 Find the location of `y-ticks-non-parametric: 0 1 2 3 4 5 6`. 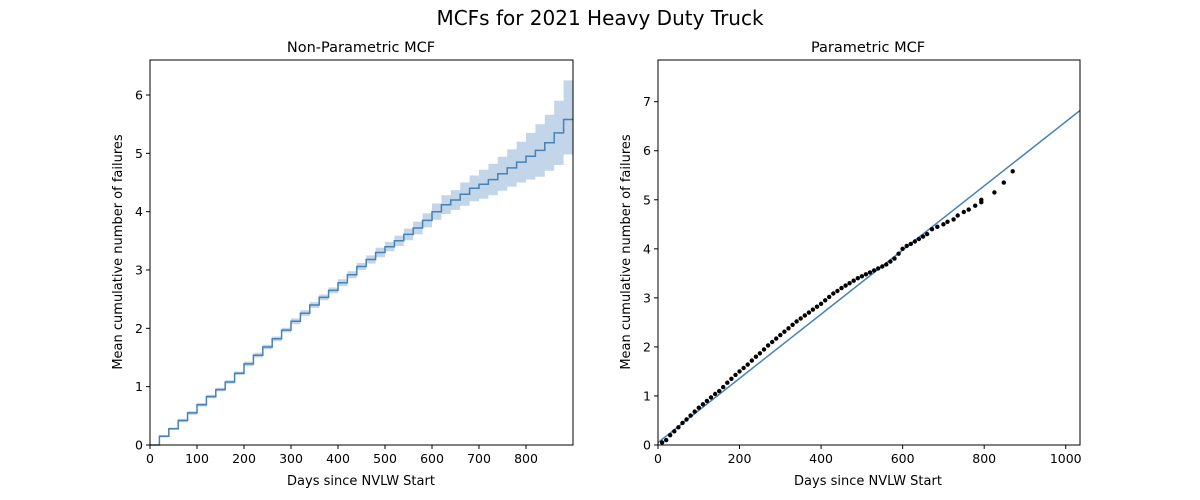

y-ticks-non-parametric: 0 1 2 3 4 5 6 is located at coordinates (142, 270).